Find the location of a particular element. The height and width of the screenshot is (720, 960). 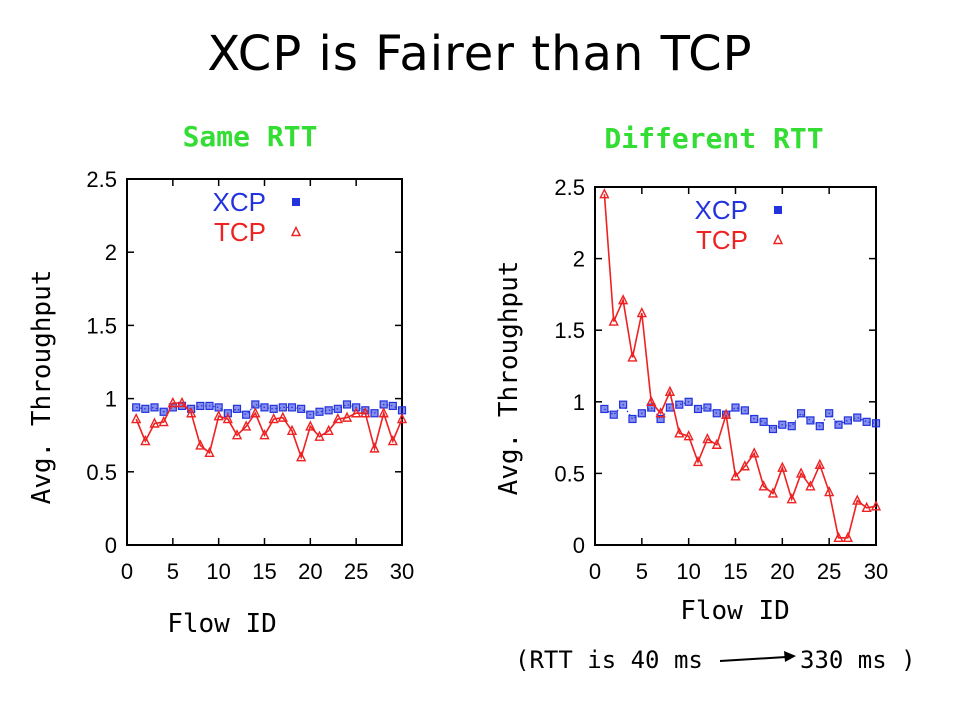

right-xtick-label: 10 is located at coordinates (688, 571).